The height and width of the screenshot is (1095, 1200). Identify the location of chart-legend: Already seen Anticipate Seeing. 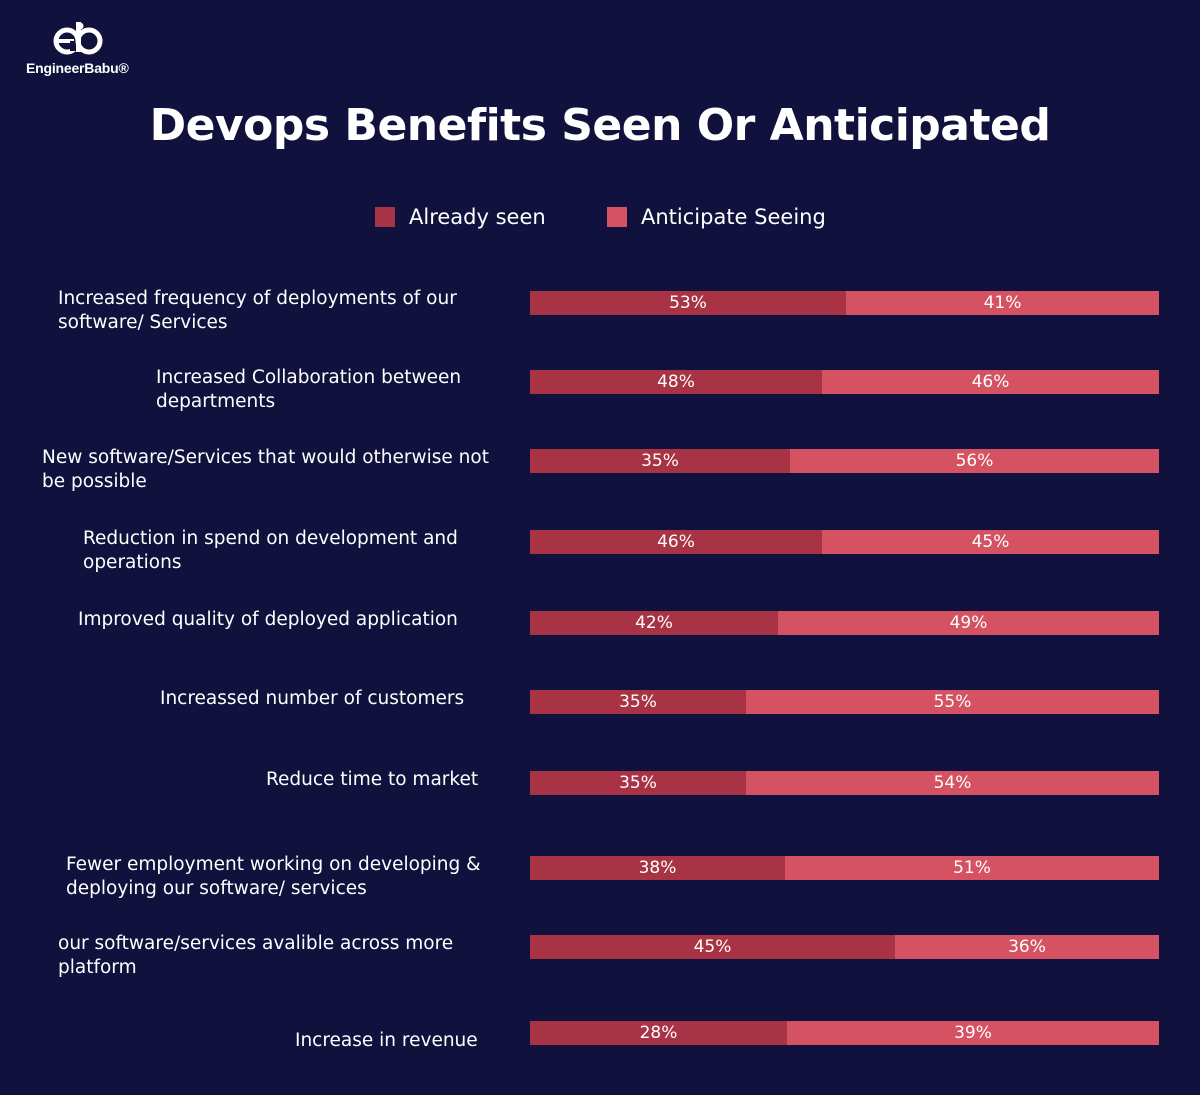
(600, 218).